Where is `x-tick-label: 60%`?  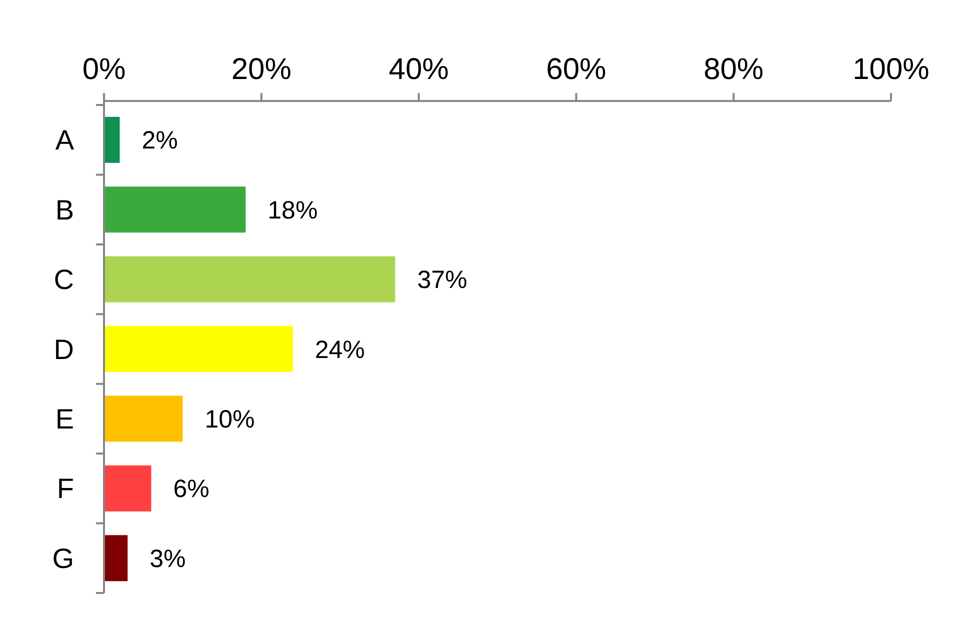 x-tick-label: 60% is located at coordinates (576, 69).